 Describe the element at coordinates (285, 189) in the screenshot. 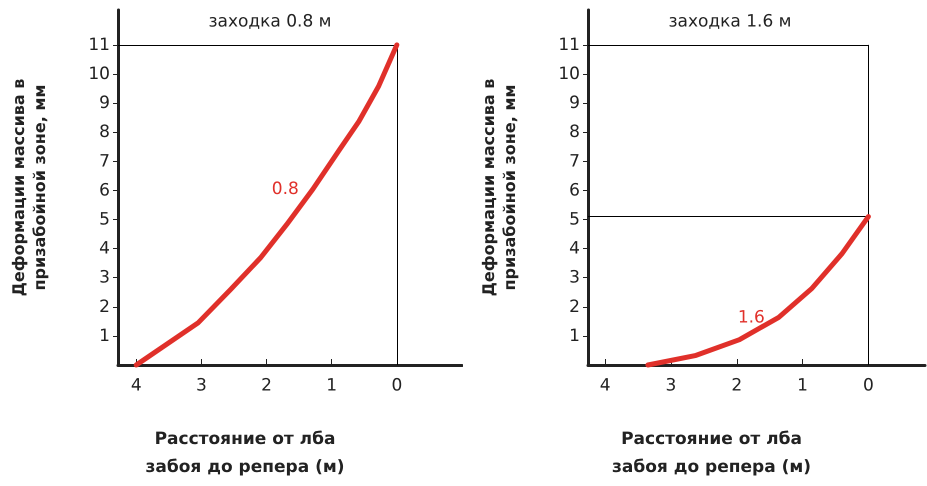

I see `series-label: 0.8` at that location.